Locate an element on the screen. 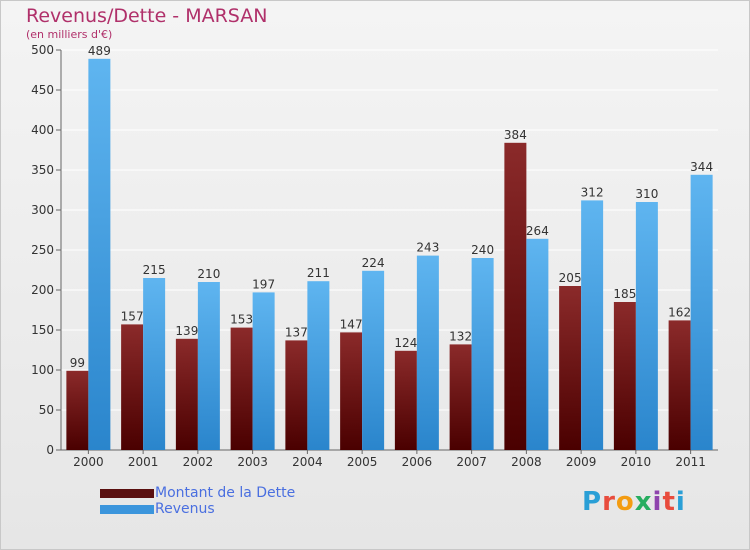  logo-letter: r is located at coordinates (609, 502).